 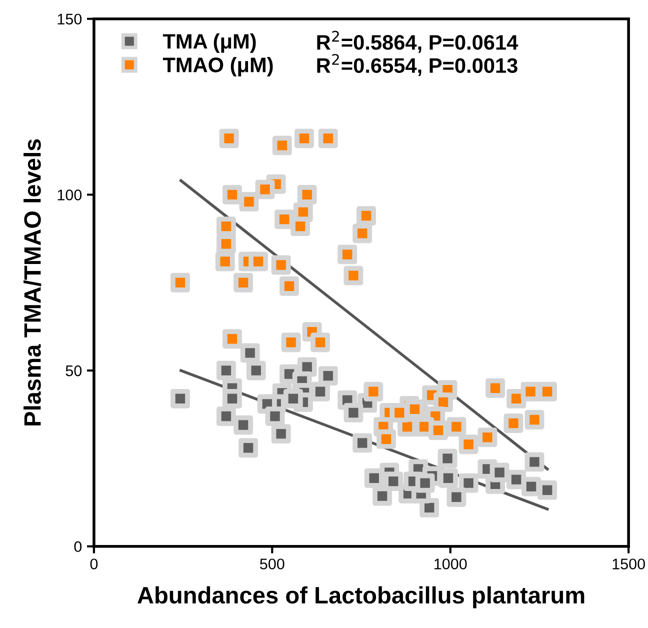 What do you see at coordinates (74, 370) in the screenshot?
I see `y-tick-label: 50` at bounding box center [74, 370].